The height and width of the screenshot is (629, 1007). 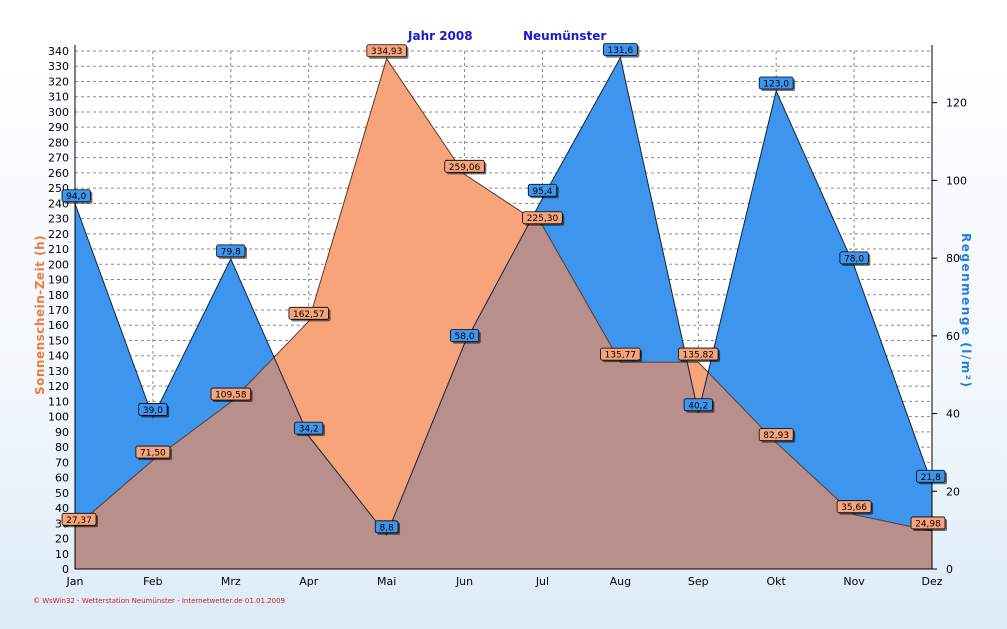 I want to click on data-label-text: 40,2, so click(x=698, y=406).